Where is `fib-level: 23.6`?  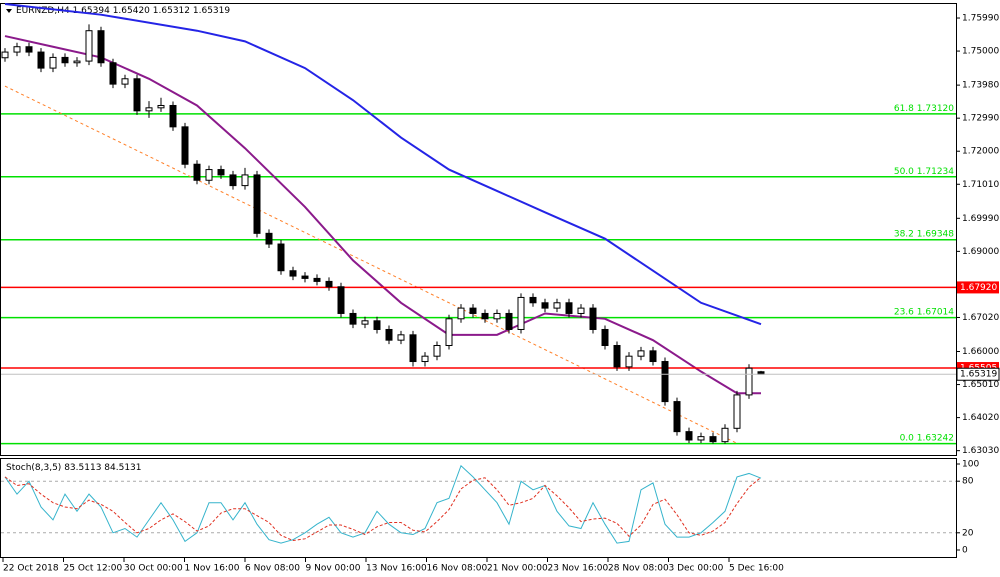 fib-level: 23.6 is located at coordinates (904, 312).